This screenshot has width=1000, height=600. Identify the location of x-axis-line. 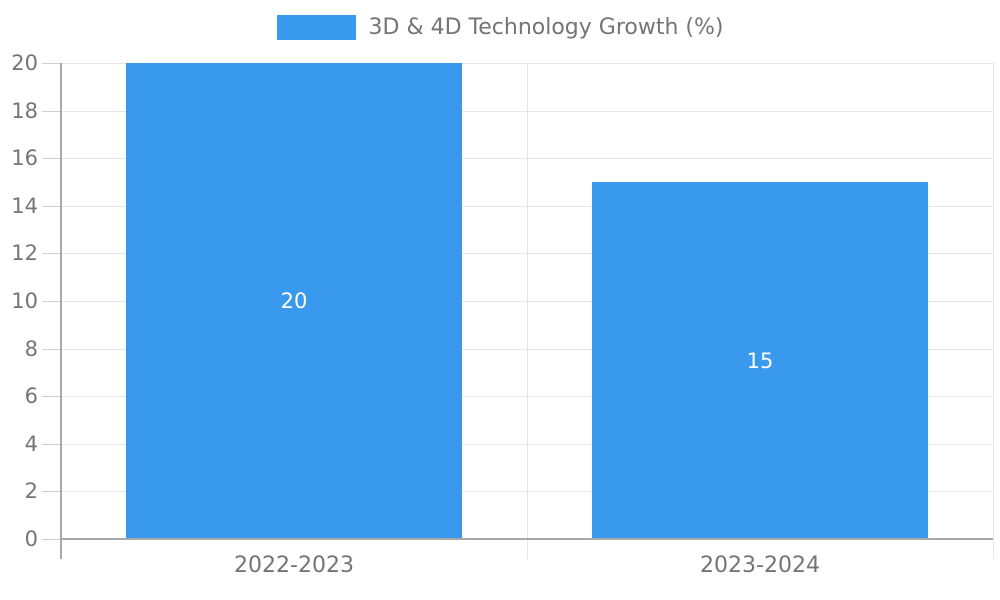
(527, 539).